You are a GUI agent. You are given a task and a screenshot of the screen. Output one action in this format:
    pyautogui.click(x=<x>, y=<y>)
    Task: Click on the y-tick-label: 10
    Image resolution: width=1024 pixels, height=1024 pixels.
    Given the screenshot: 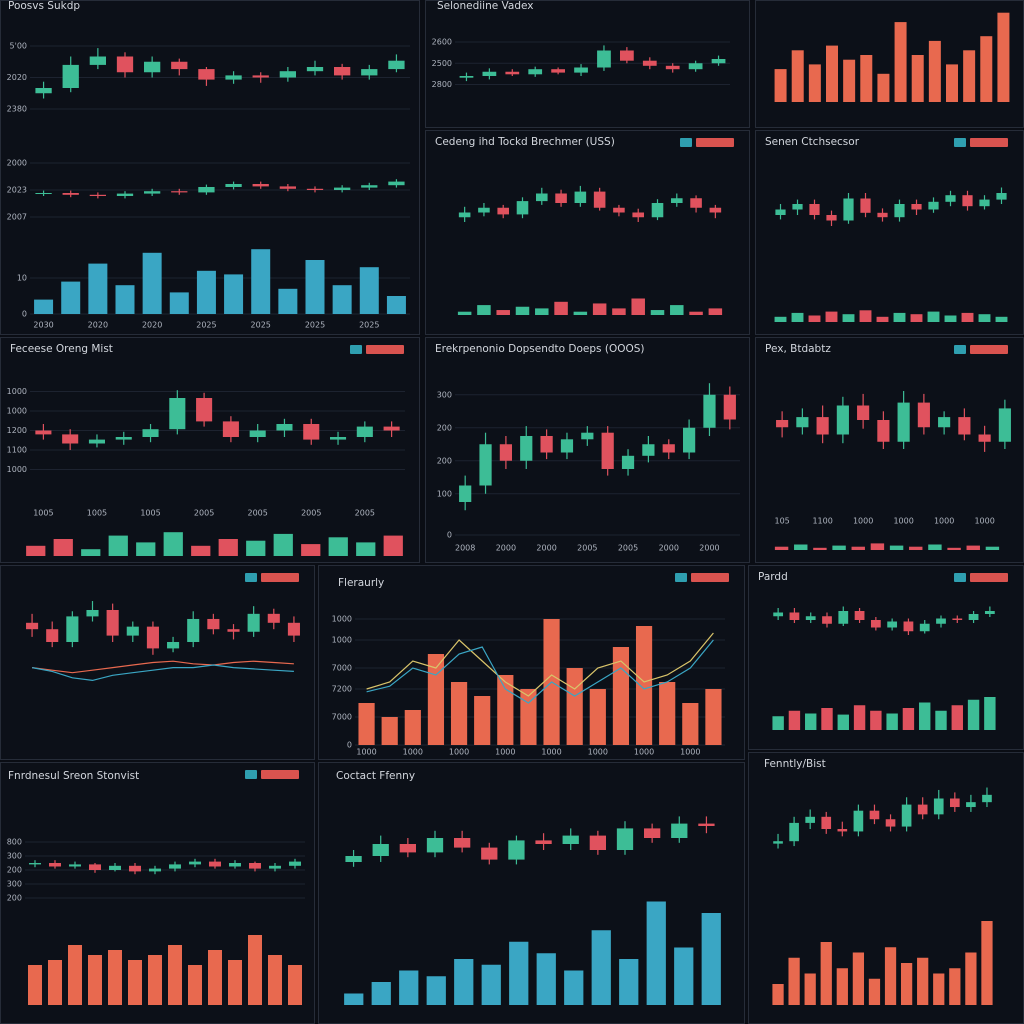 What is the action you would take?
    pyautogui.click(x=22, y=278)
    